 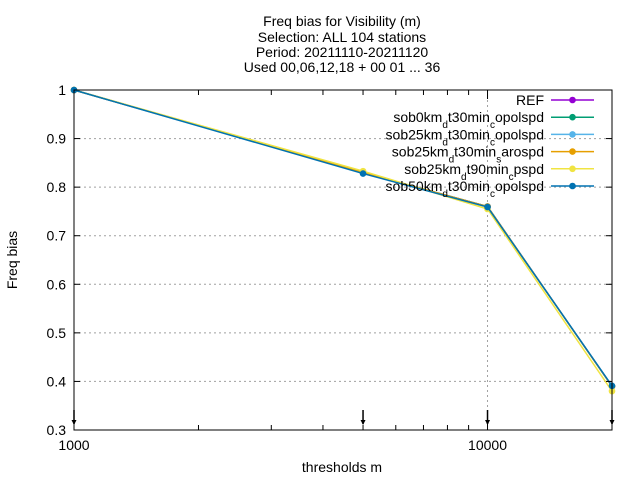 I want to click on y-tick-label: 0.6, so click(x=57, y=284).